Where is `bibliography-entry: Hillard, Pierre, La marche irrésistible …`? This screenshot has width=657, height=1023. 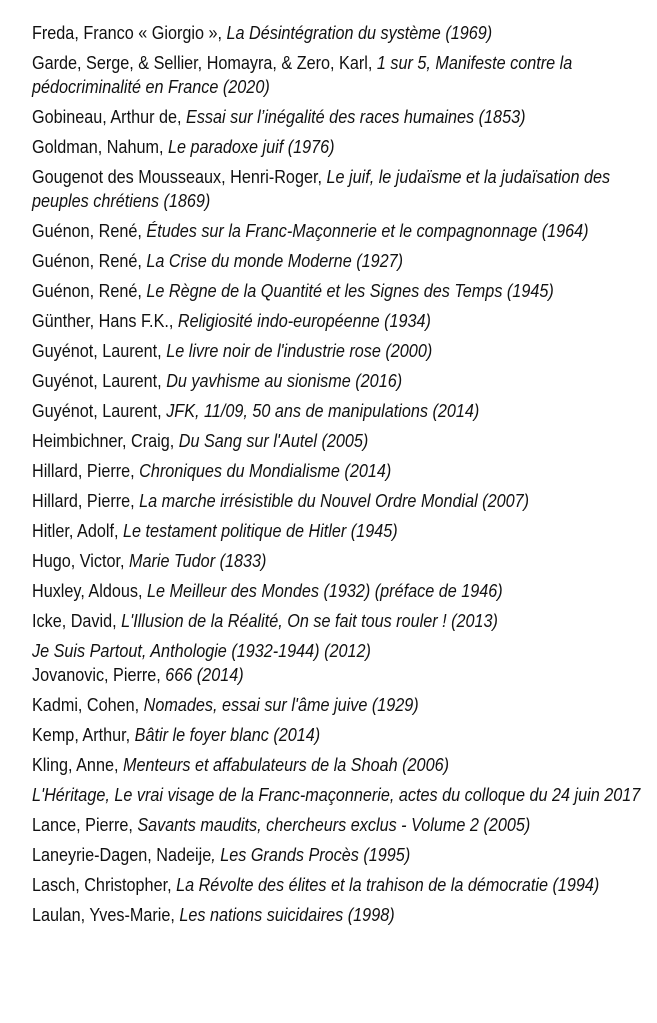
bibliography-entry: Hillard, Pierre, La marche irrésistible … is located at coordinates (340, 501).